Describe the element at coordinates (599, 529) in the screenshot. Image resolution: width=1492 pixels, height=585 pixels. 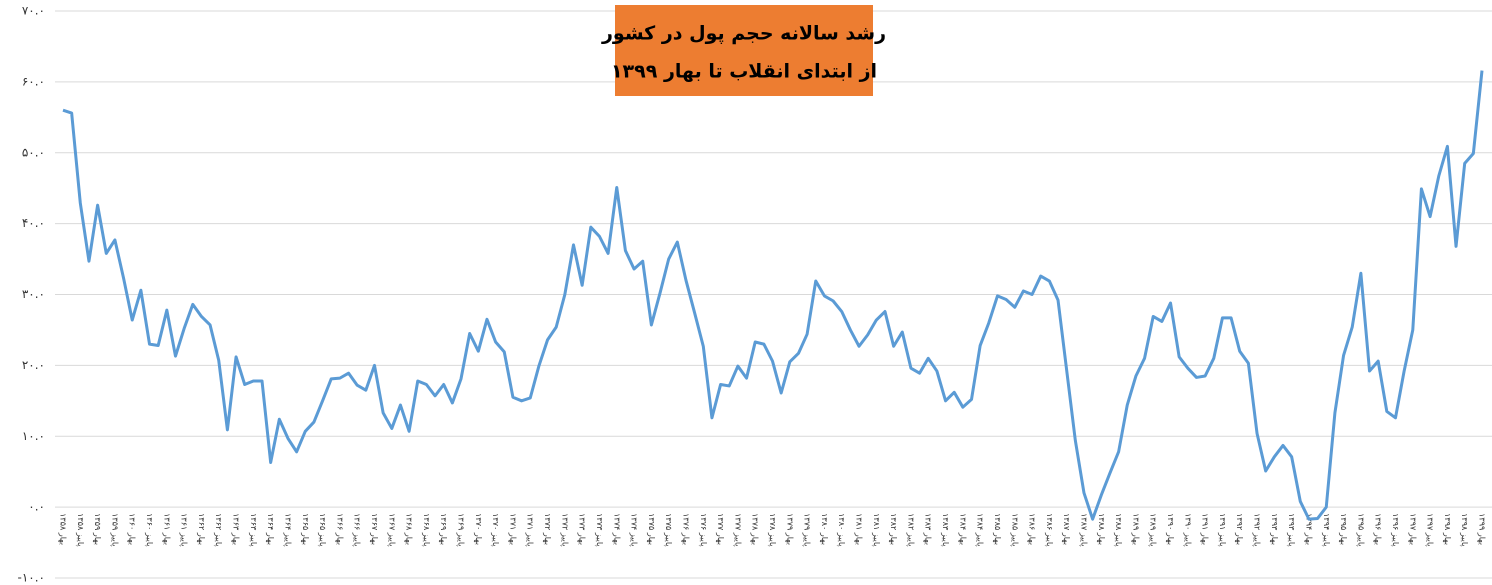
I see `x-tick-label: پاییز ۱۳۷۳` at that location.